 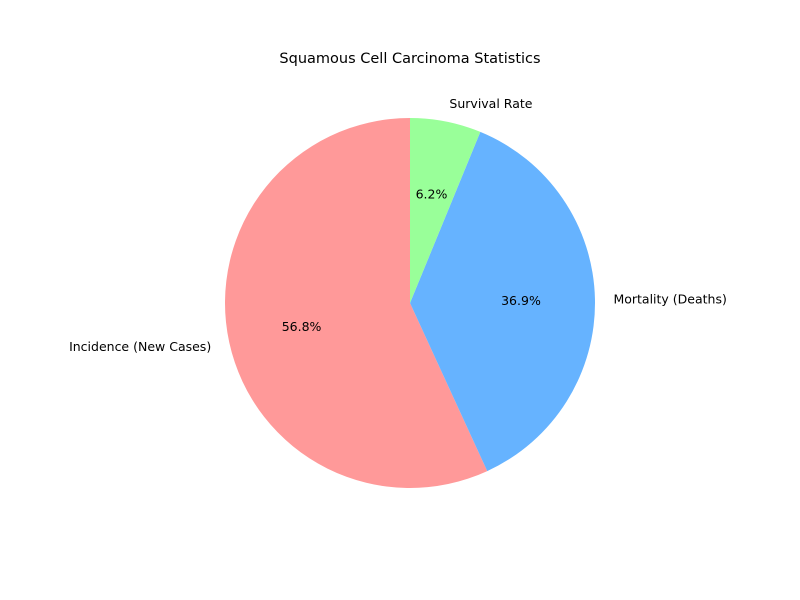 I want to click on pie-slice-mortality-deaths, so click(x=502, y=301).